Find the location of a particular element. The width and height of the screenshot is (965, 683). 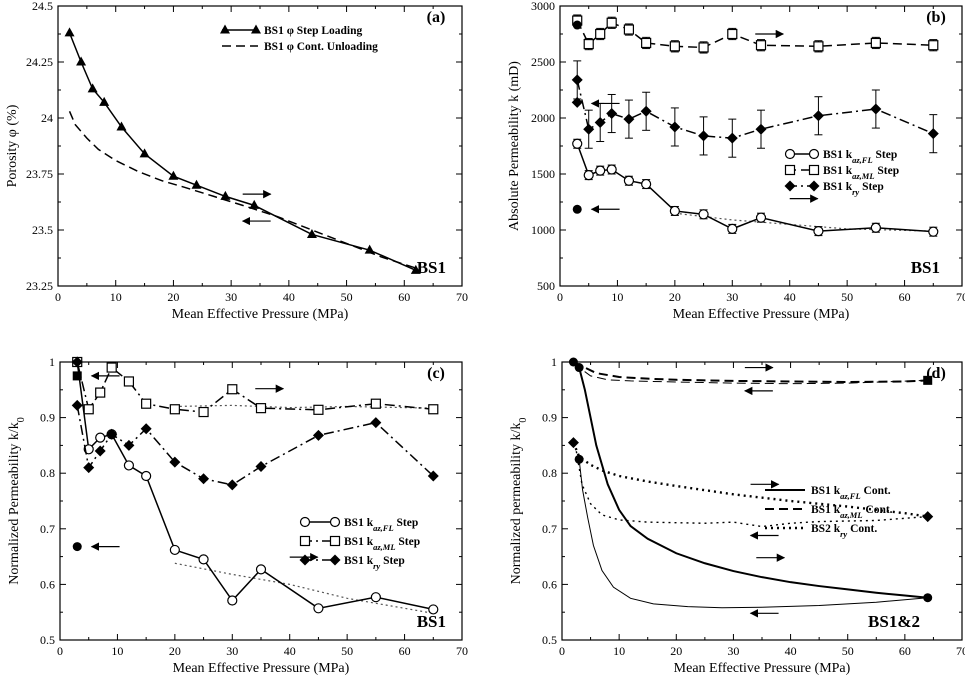

y-tick-label: 500 is located at coordinates (546, 286).